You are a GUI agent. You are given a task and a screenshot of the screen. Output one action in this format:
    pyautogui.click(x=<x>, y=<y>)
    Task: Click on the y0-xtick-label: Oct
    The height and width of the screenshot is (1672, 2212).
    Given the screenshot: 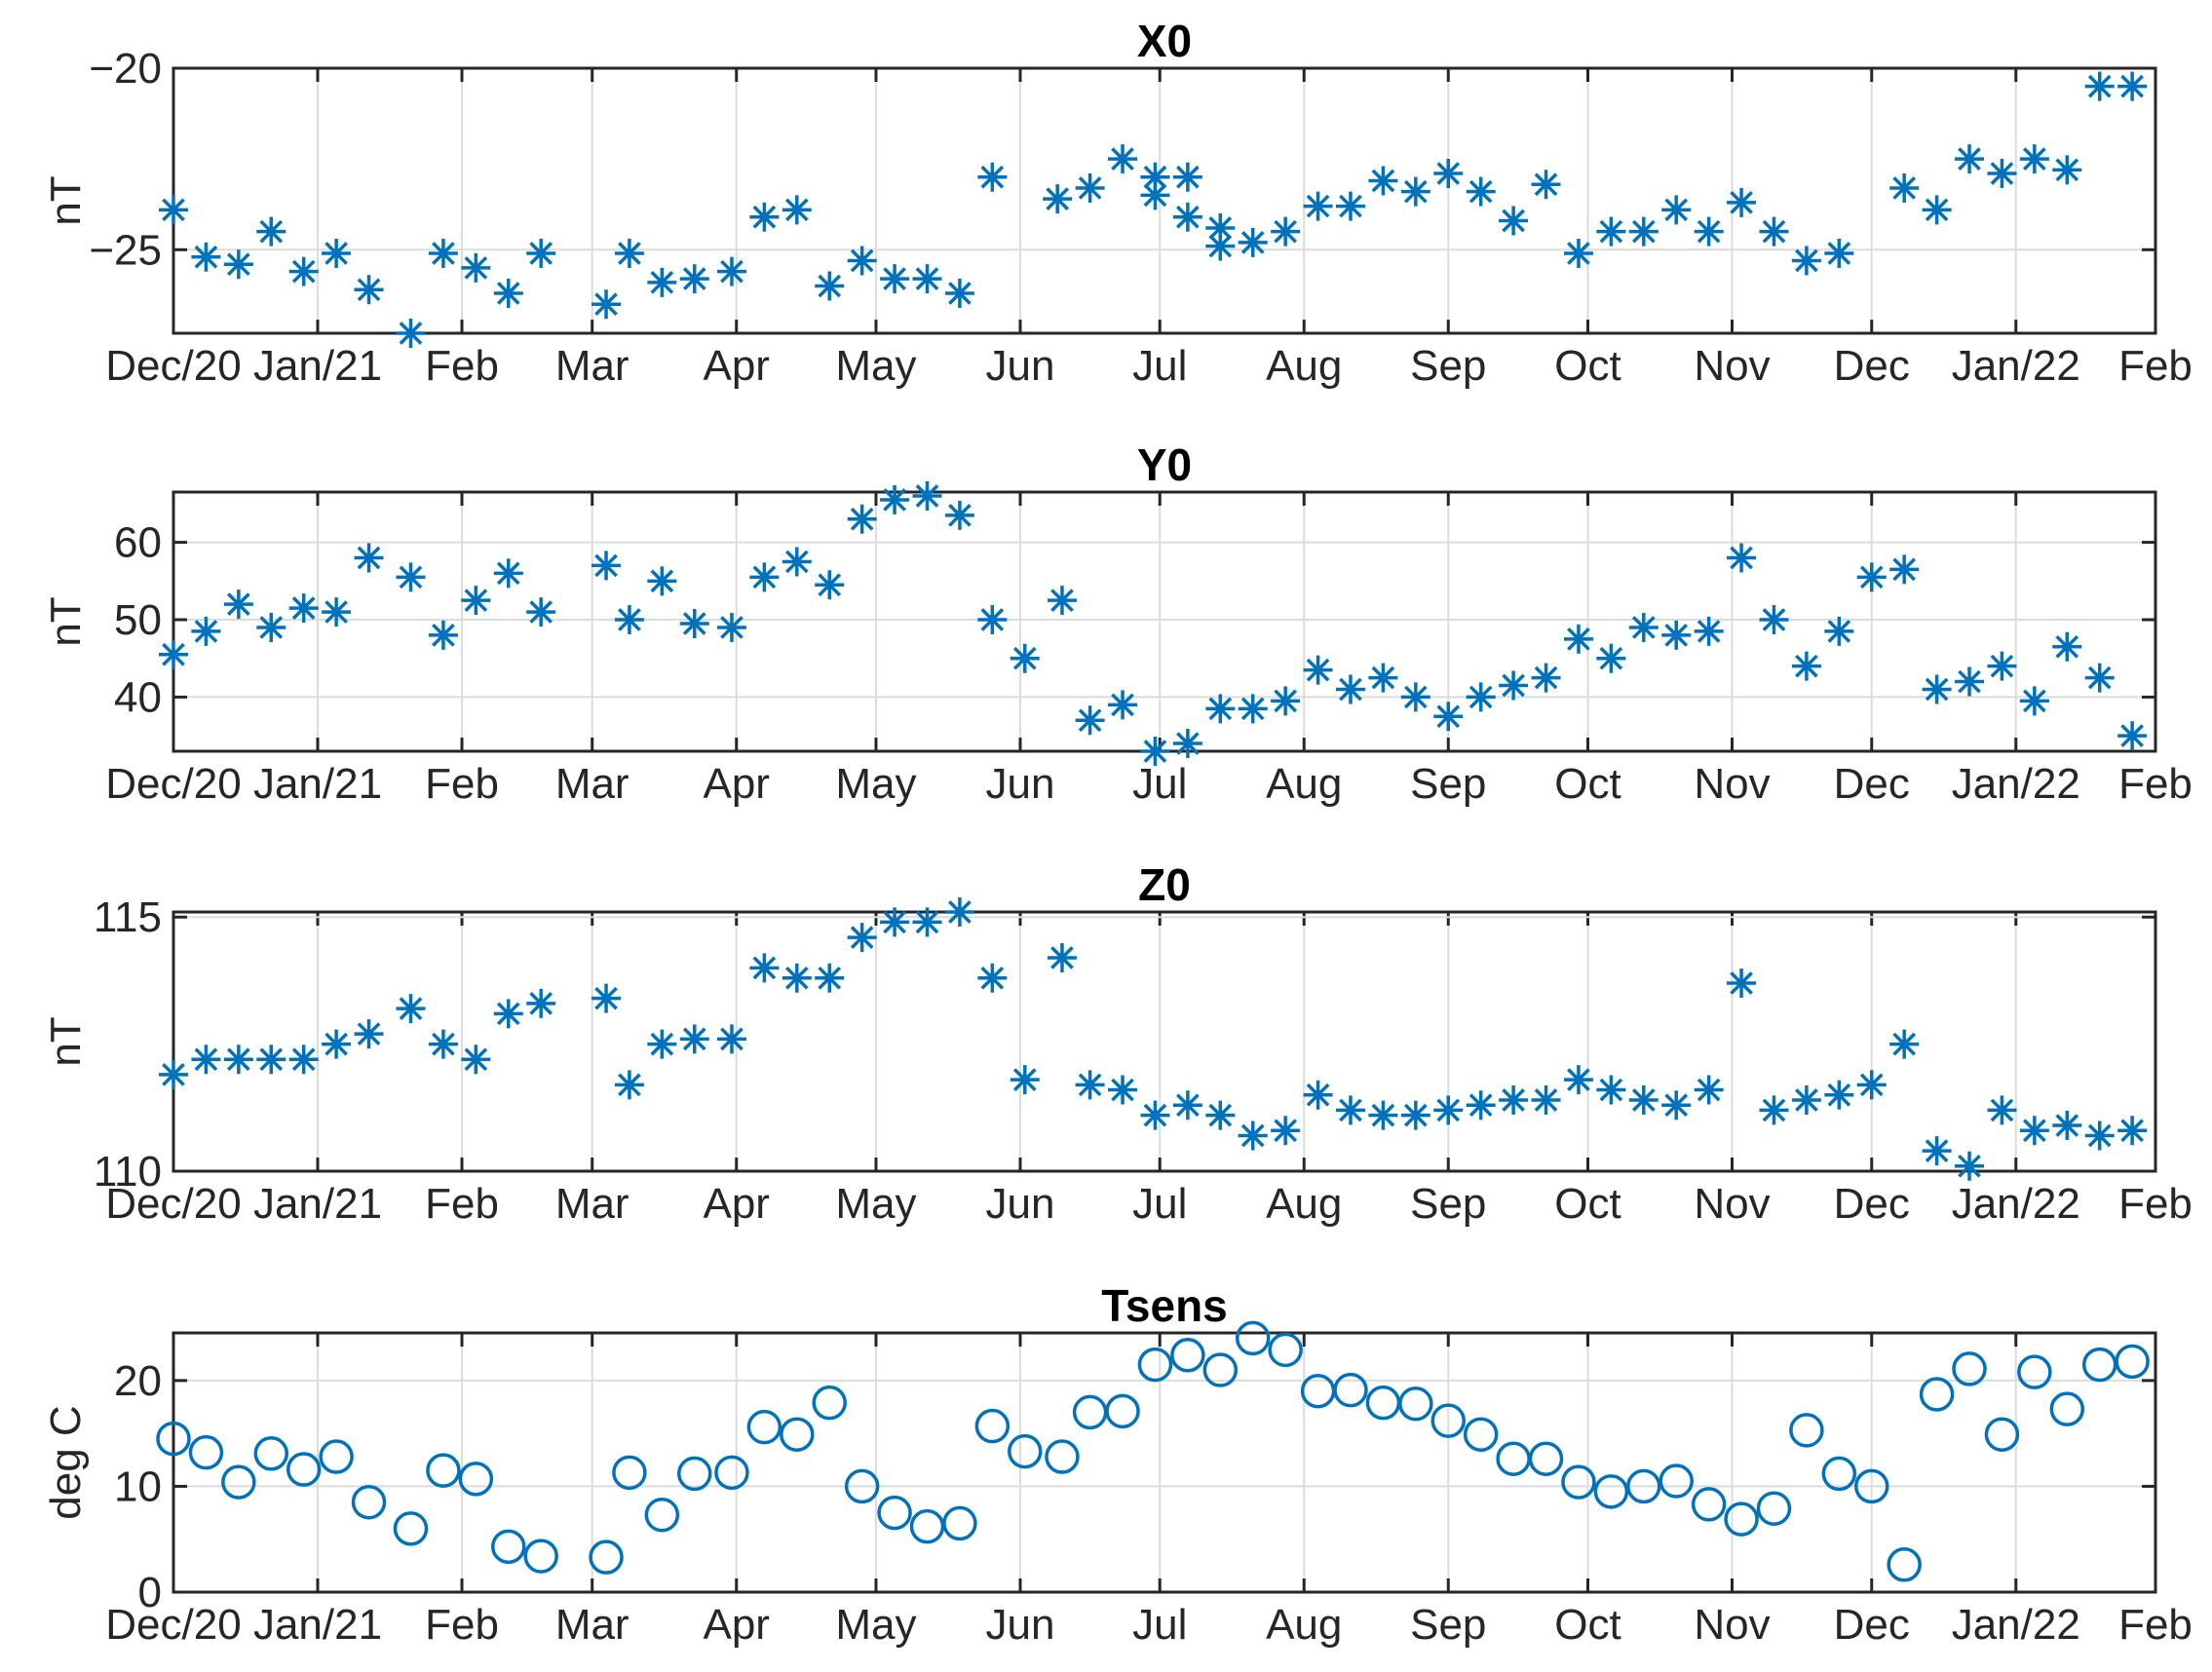 What is the action you would take?
    pyautogui.click(x=1587, y=784)
    